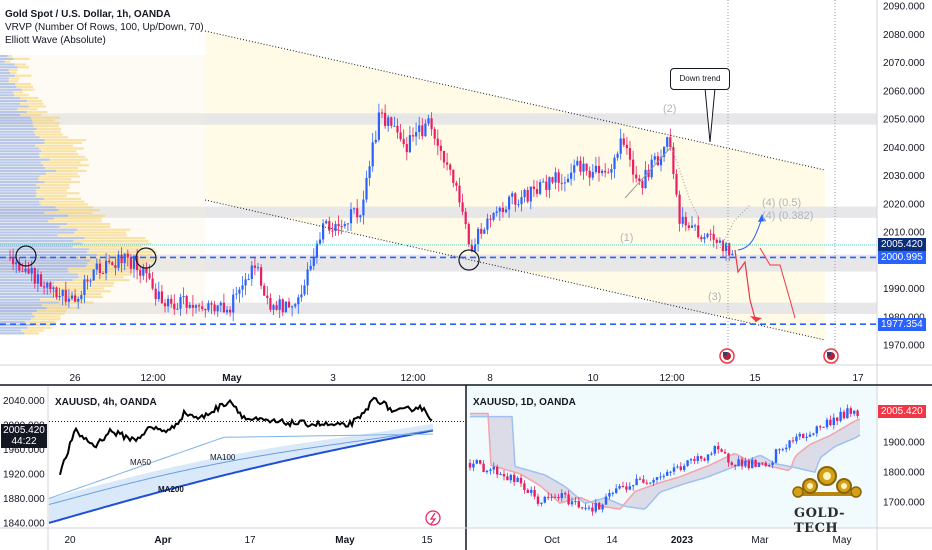 This screenshot has height=550, width=932. Describe the element at coordinates (819, 521) in the screenshot. I see `gold-tech-logo-text: GOLD-TECH` at that location.